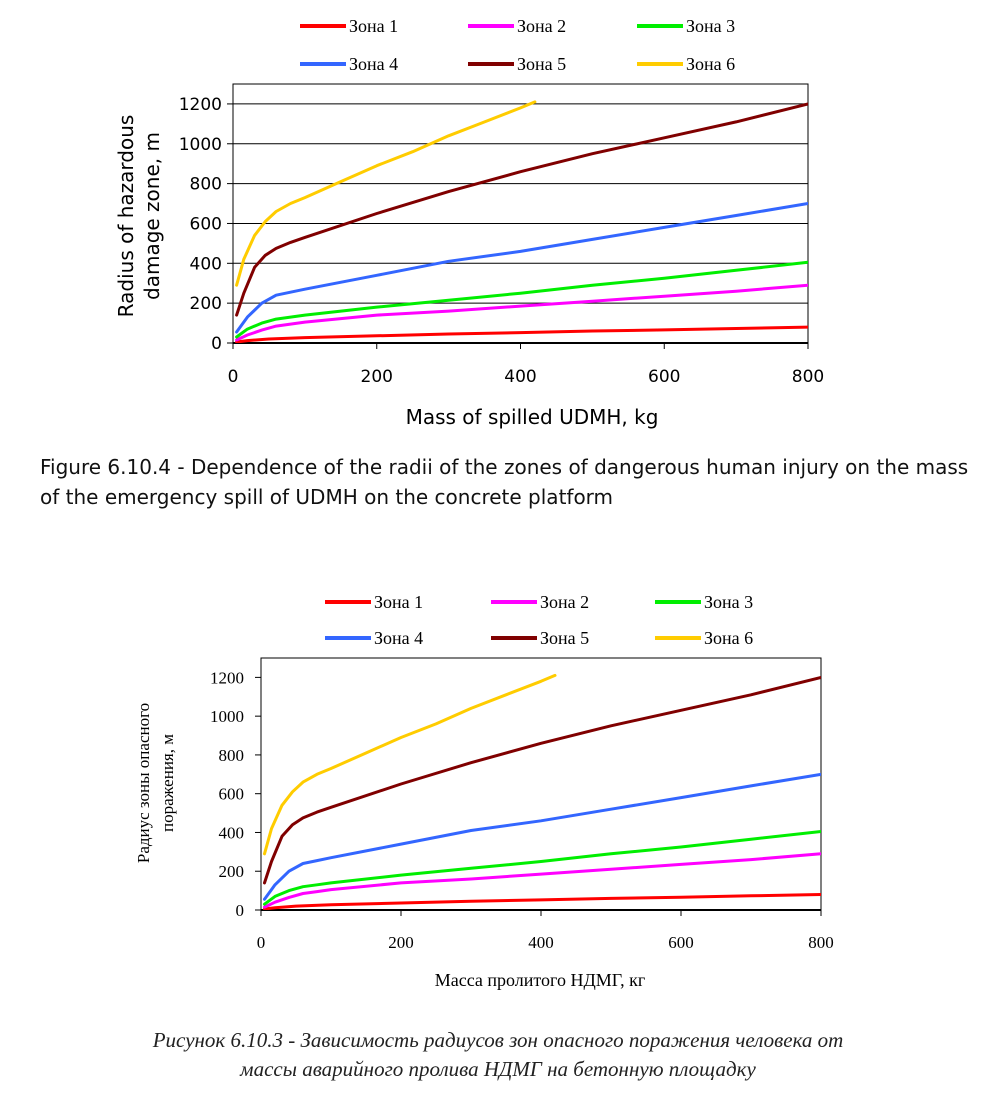 The image size is (996, 1120). What do you see at coordinates (155, 783) in the screenshot?
I see `y-axis-title: Радиус зоны опасного поражения, м` at bounding box center [155, 783].